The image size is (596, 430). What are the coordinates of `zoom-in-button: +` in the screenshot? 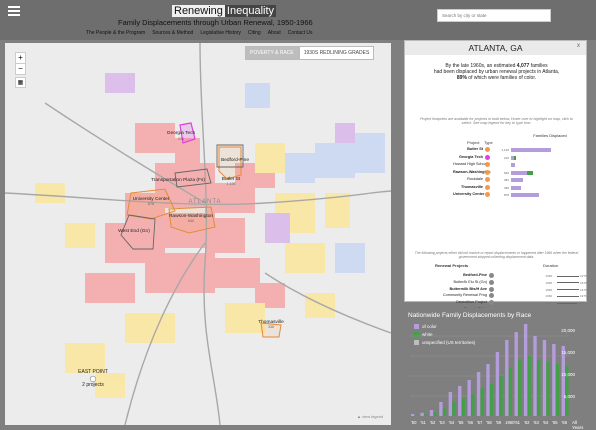 It's located at (20, 58).